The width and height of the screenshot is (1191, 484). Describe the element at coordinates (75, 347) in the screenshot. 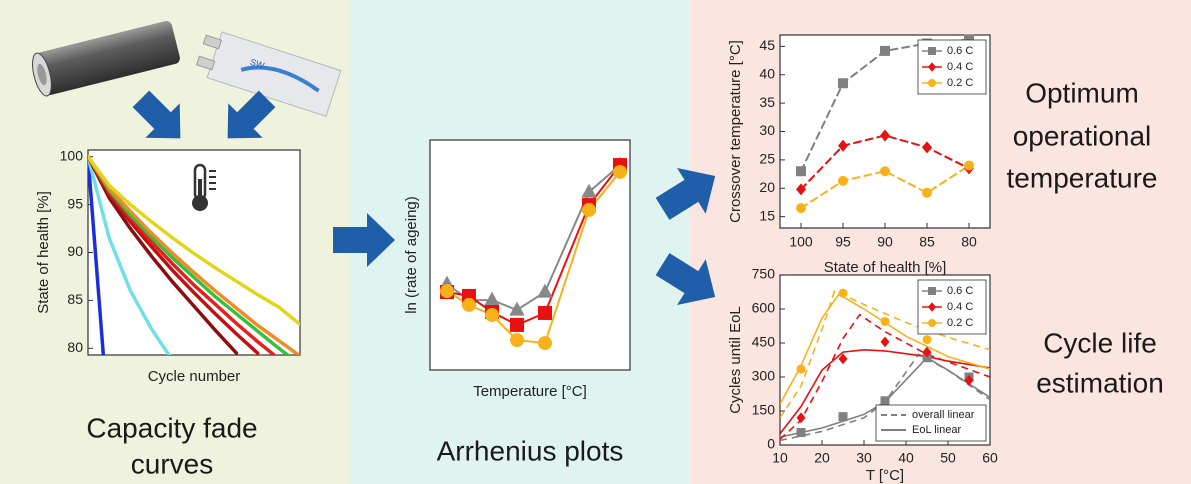

I see `y-tick-label: 80` at that location.